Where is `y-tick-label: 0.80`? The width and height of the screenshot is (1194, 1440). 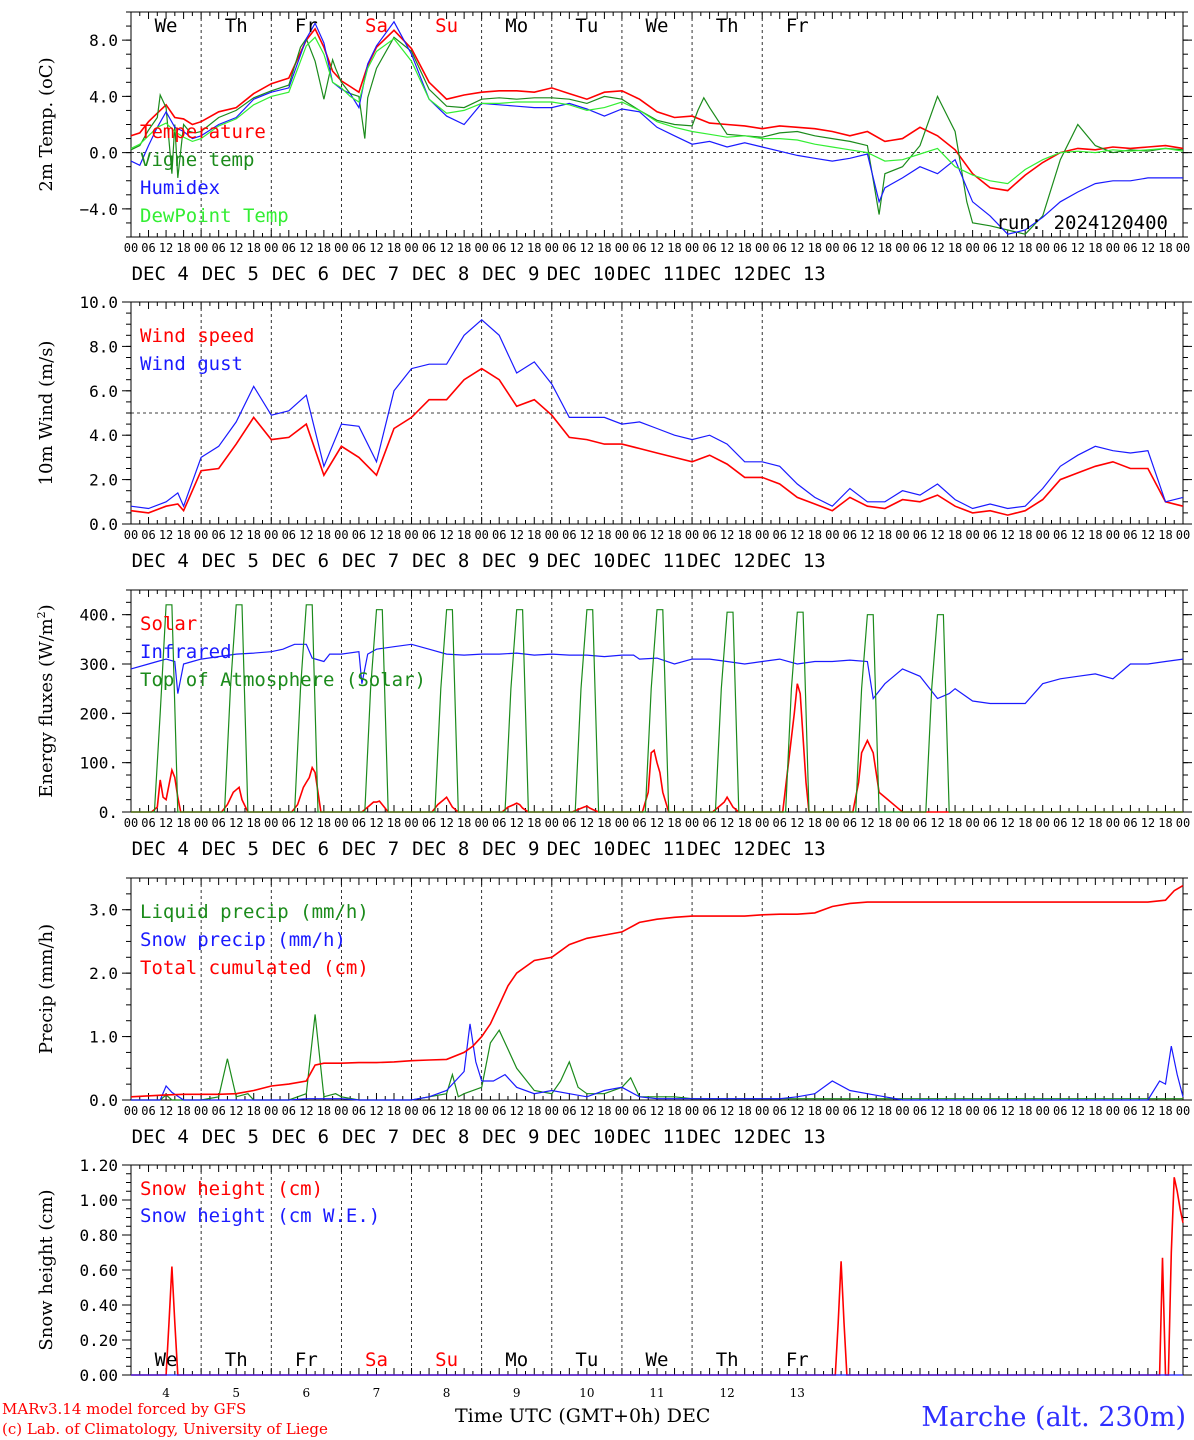
y-tick-label: 0.80 is located at coordinates (98, 1235).